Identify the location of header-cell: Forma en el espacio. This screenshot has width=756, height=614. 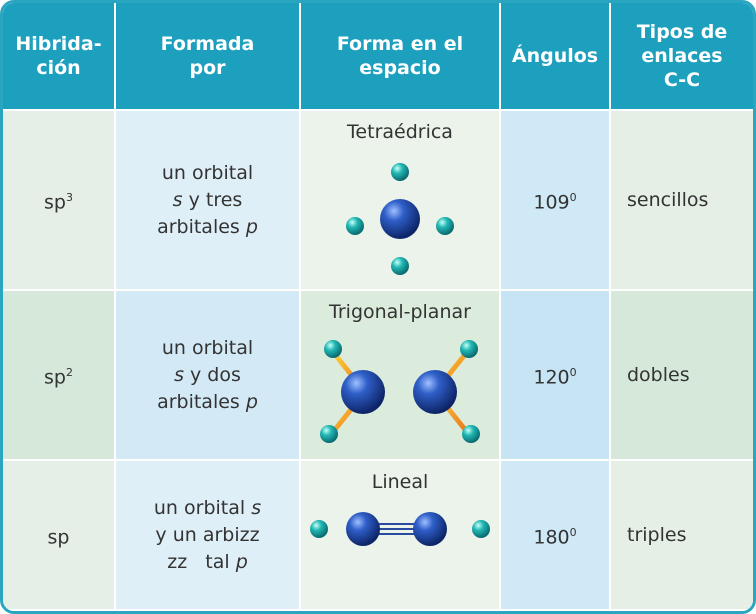
(401, 57).